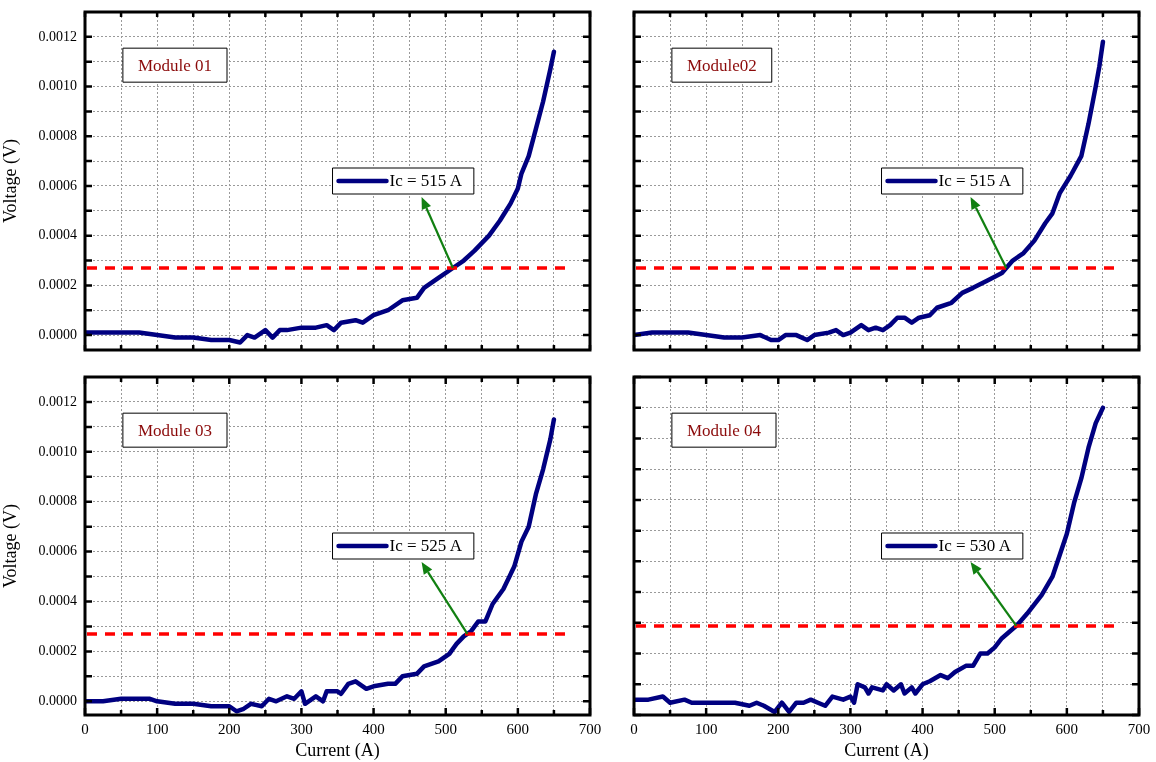 Image resolution: width=1156 pixels, height=762 pixels. I want to click on legend-label: Ic = 525 A, so click(426, 546).